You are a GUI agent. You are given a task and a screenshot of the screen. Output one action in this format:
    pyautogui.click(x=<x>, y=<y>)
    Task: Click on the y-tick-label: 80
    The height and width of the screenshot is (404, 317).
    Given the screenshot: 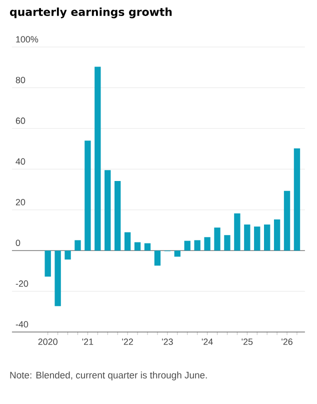 What is the action you would take?
    pyautogui.click(x=21, y=80)
    